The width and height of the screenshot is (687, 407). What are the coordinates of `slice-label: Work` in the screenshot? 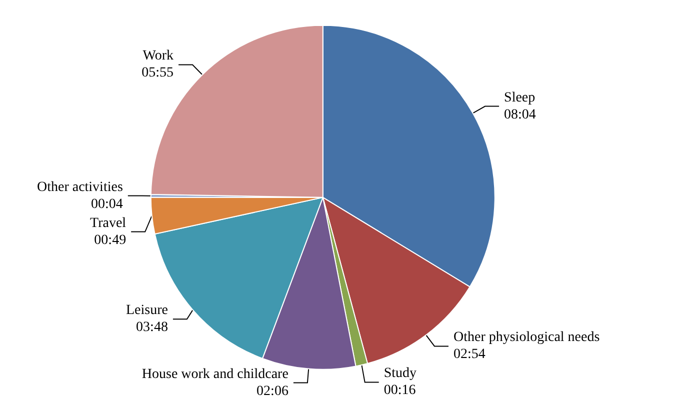 It's located at (158, 56).